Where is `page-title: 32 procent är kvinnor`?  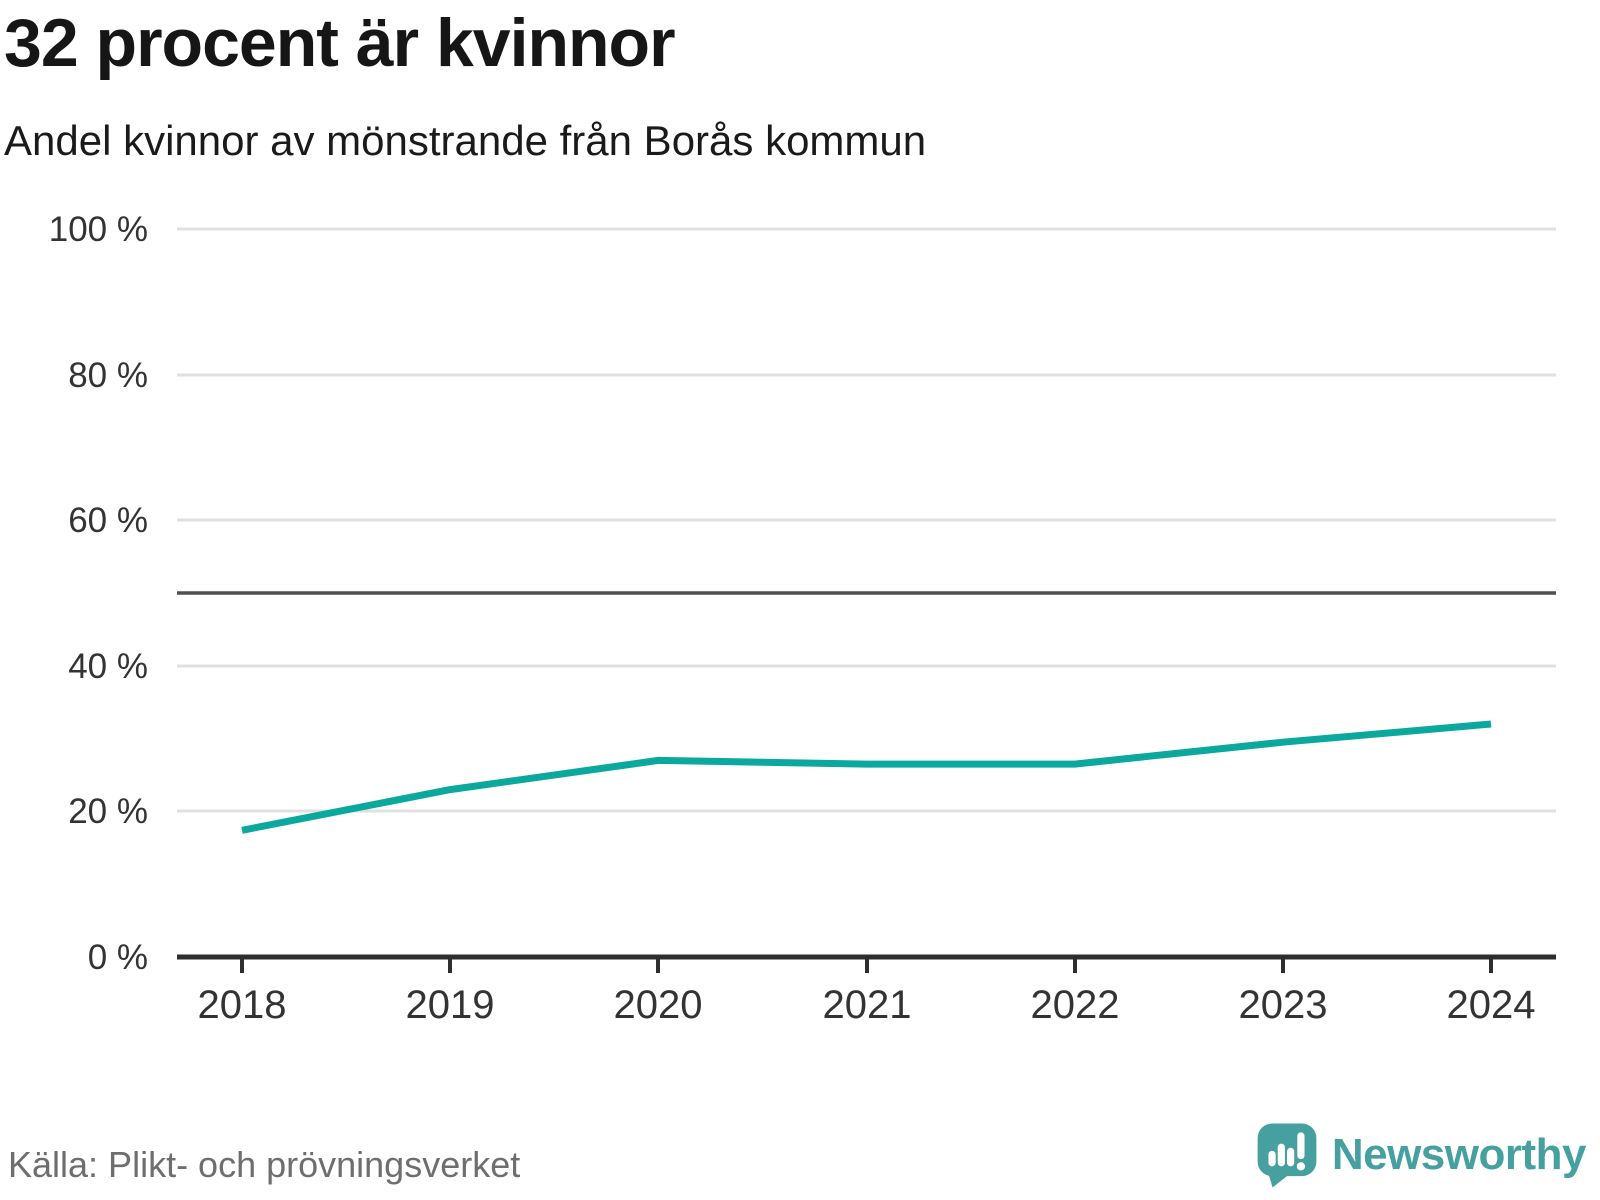
page-title: 32 procent är kvinnor is located at coordinates (340, 43).